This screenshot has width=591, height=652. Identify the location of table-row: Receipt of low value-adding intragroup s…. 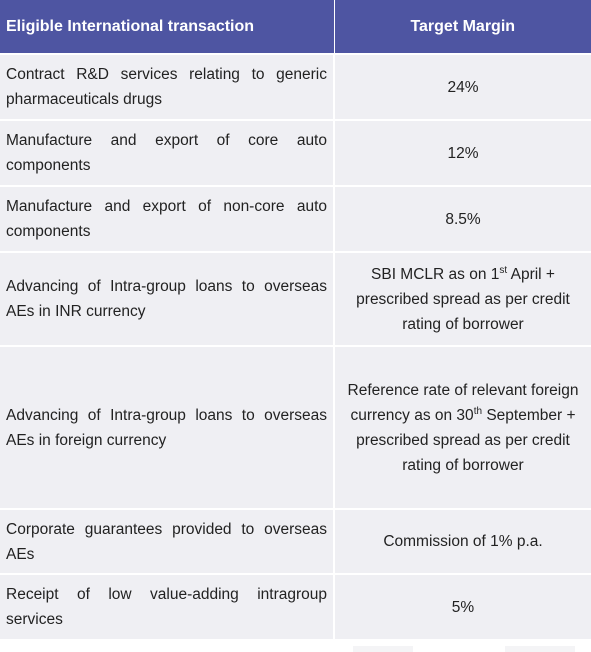
(295, 606).